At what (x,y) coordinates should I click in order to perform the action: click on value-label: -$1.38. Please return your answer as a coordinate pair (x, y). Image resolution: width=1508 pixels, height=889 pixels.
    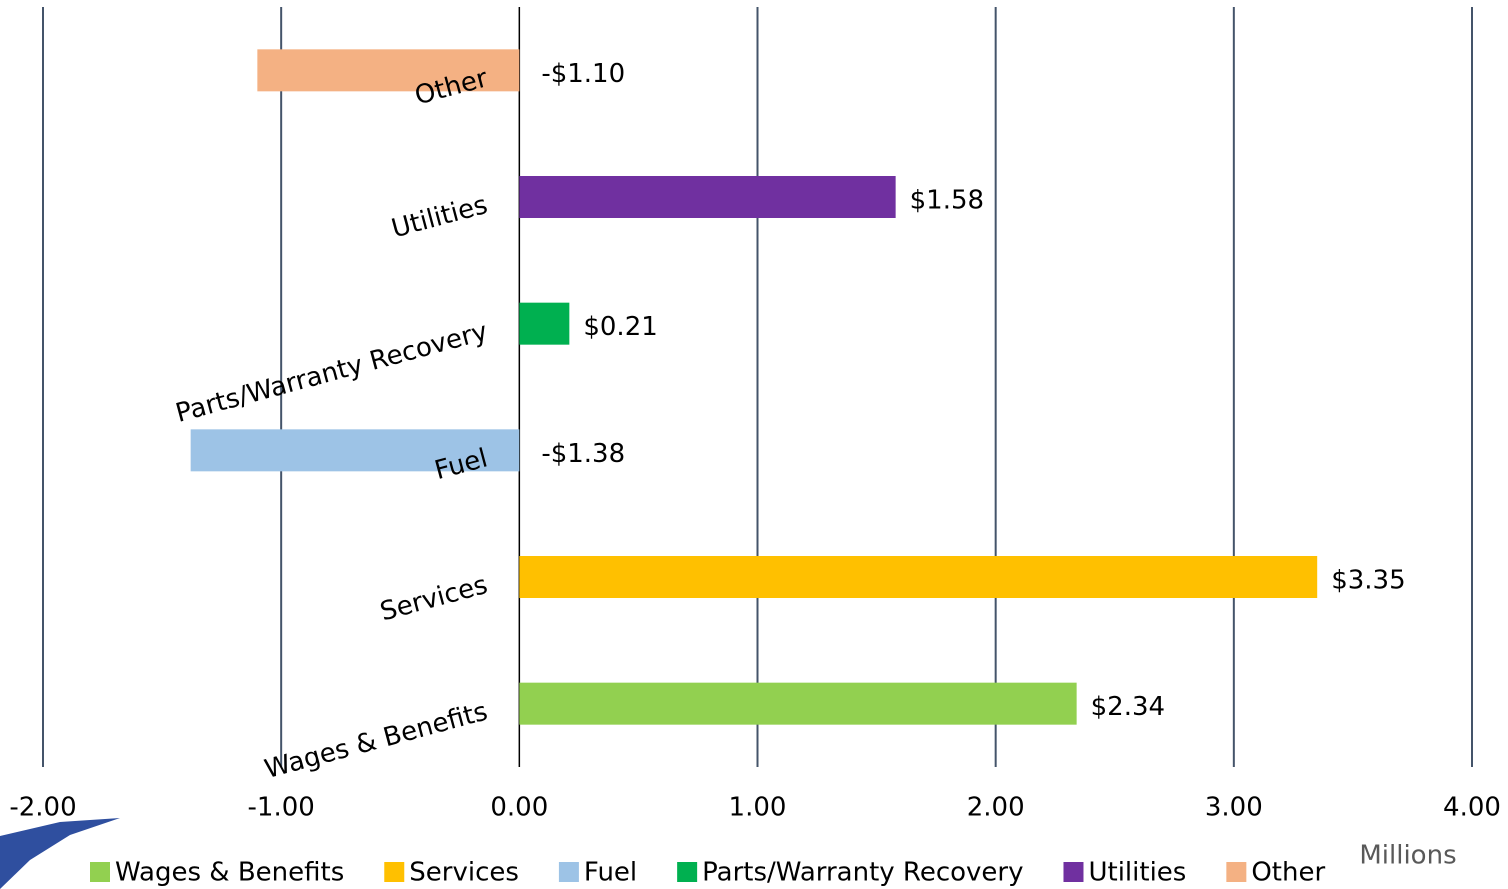
    Looking at the image, I should click on (583, 454).